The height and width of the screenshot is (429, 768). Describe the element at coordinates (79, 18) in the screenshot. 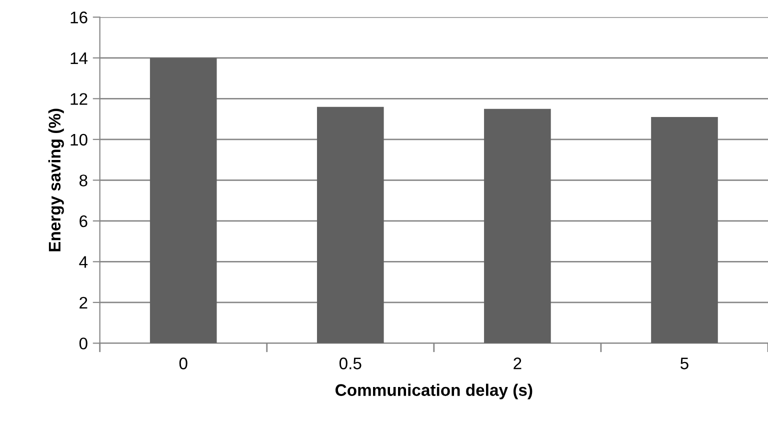

I see `y-tick-label: 16` at that location.